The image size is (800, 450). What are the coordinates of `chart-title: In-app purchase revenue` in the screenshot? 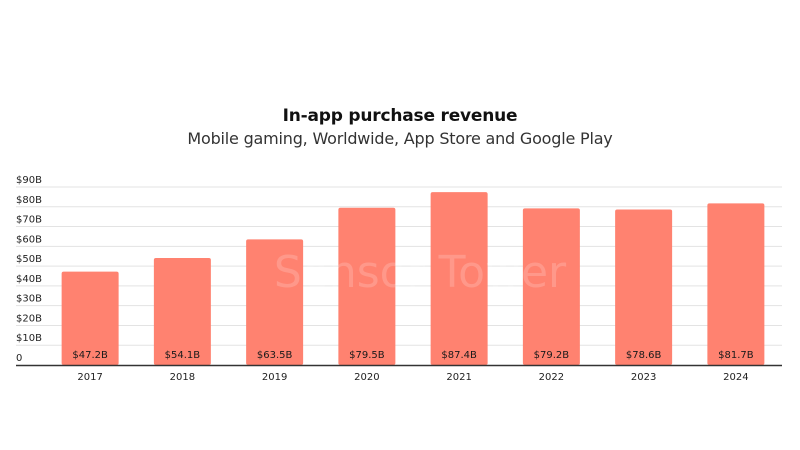 It's located at (400, 116).